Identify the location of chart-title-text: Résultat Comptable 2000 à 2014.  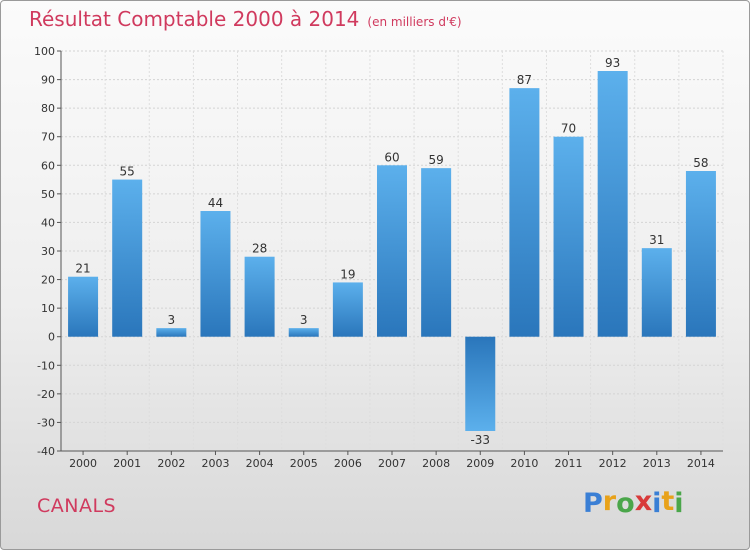
(194, 19).